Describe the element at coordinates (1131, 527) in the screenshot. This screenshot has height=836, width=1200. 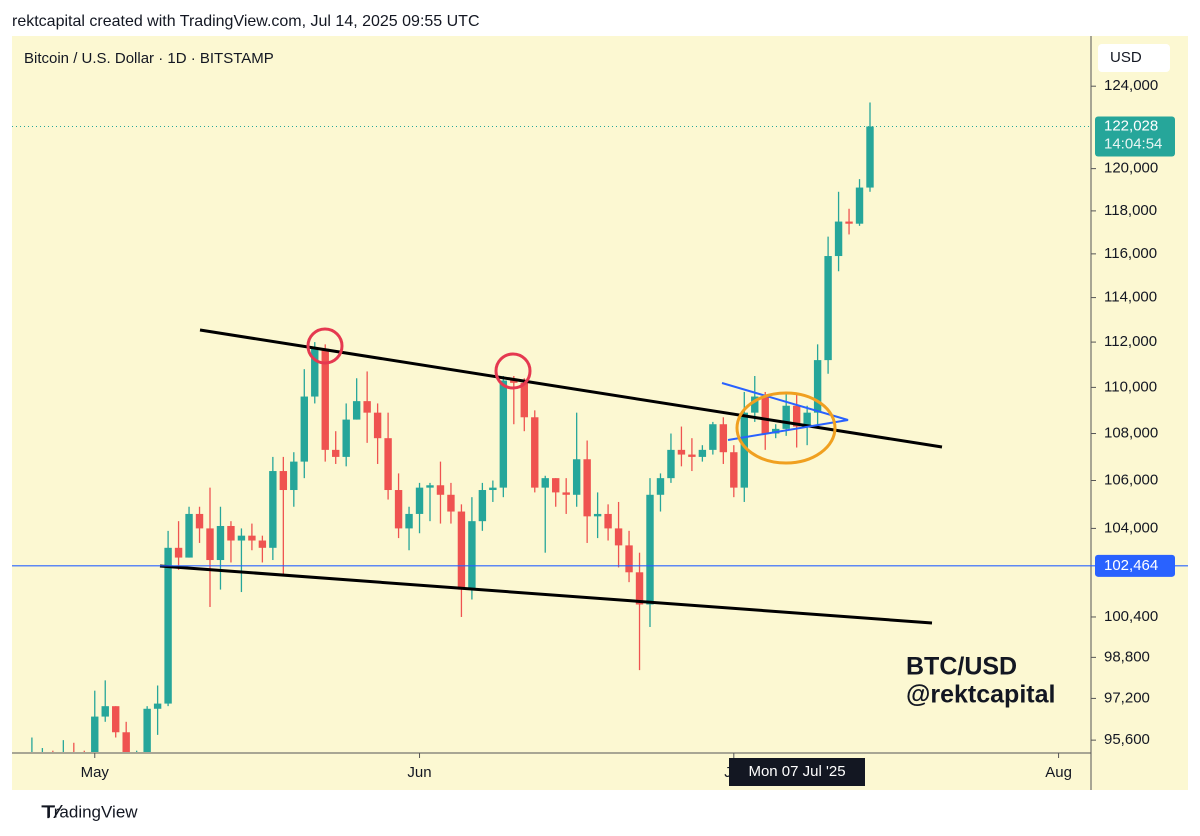
I see `y-tick-label: 104,000` at that location.